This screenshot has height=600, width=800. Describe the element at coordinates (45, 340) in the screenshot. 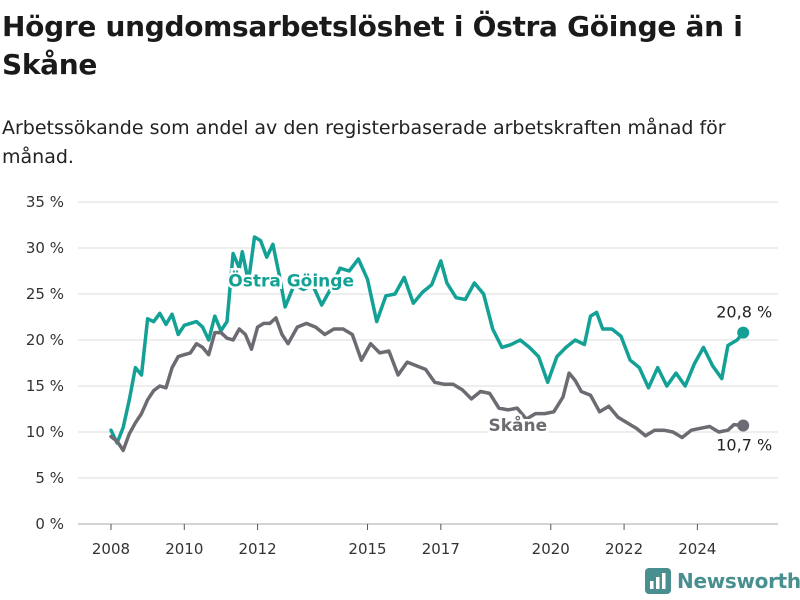

I see `y-tick-label: 20 %` at that location.